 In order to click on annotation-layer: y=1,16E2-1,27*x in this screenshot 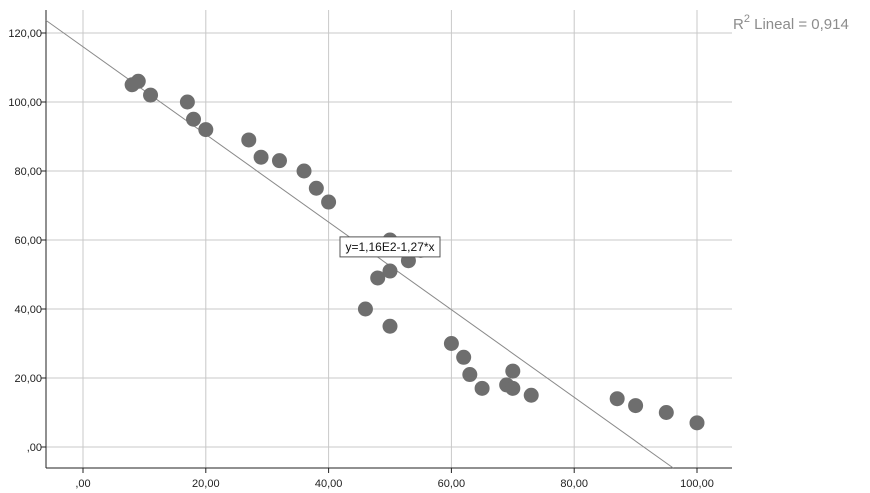, I will do `click(390, 247)`.